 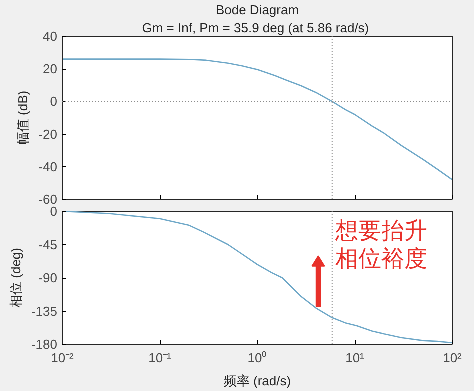 I want to click on y-tick-label: -40, so click(x=48, y=166).